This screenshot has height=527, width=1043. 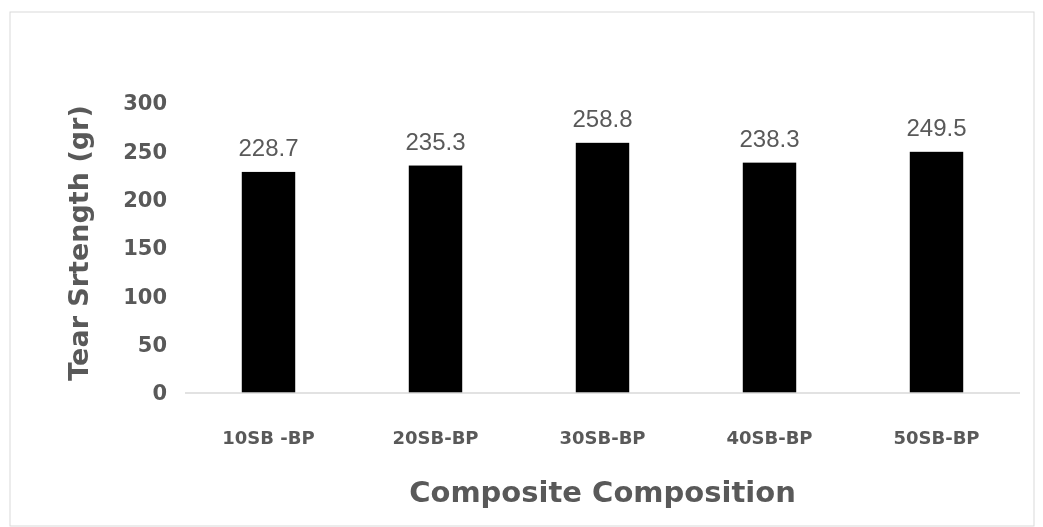 I want to click on x-tick-label: 30SB-BP, so click(x=602, y=437).